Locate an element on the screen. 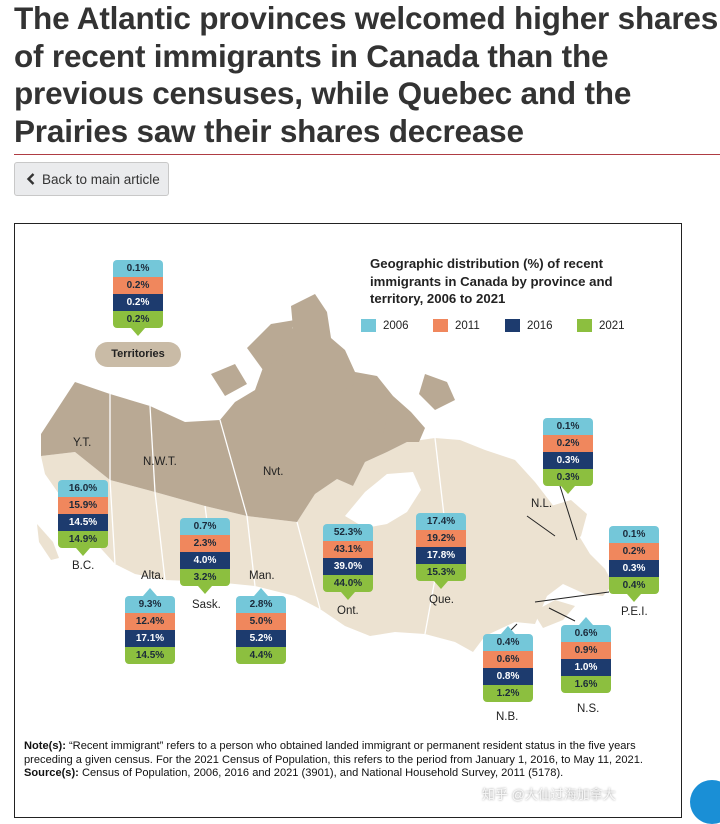 This screenshot has height=824, width=720. value-bc-2016: 14.5% is located at coordinates (83, 522).